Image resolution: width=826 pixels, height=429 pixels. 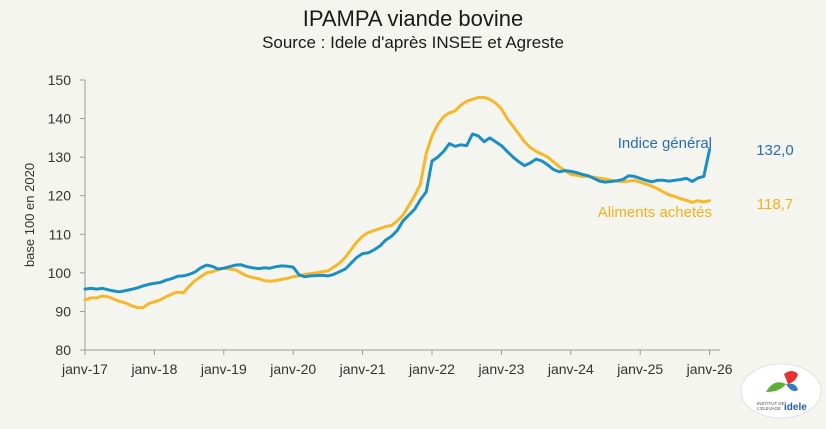 What do you see at coordinates (431, 369) in the screenshot?
I see `x-tick-label: janv-22` at bounding box center [431, 369].